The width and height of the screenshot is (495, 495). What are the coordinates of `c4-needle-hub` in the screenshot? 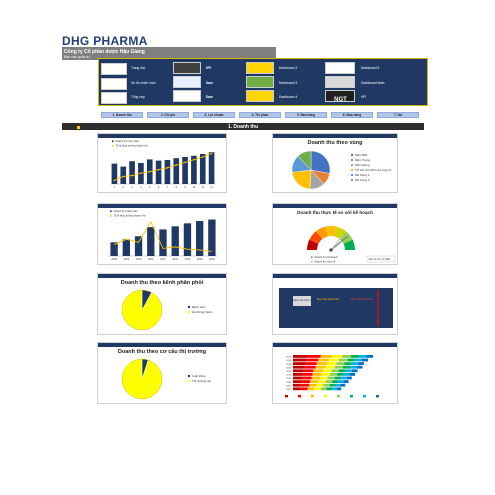 It's located at (331, 250).